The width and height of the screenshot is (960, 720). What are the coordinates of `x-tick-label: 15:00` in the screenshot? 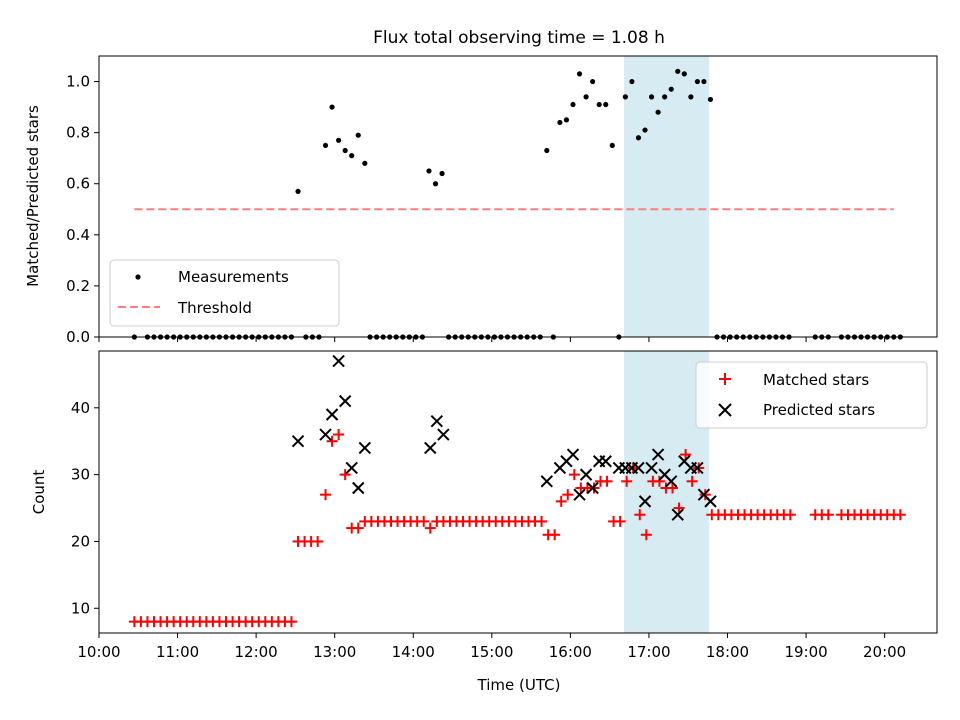 It's located at (491, 652).